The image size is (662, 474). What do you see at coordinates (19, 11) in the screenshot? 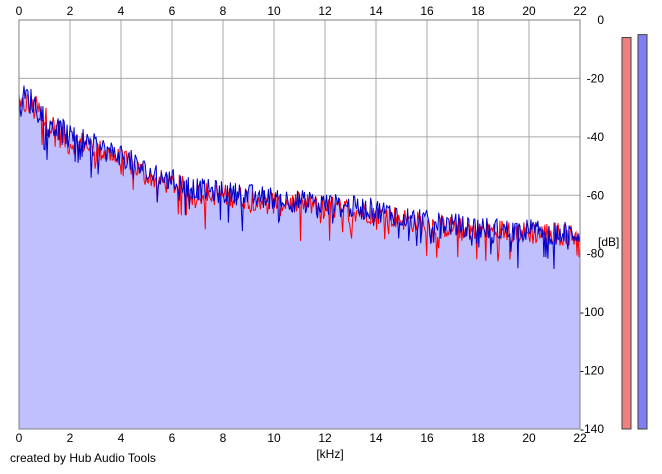
I see `x-tick-label-top: 0` at bounding box center [19, 11].